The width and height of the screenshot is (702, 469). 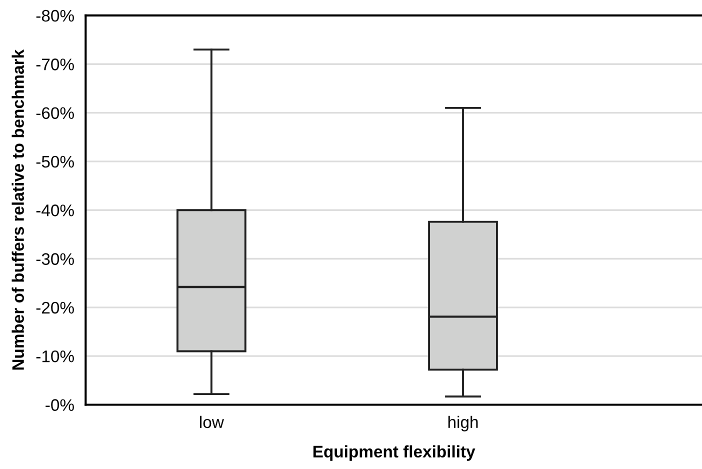 What do you see at coordinates (60, 405) in the screenshot?
I see `y-tick-label: -0%` at bounding box center [60, 405].